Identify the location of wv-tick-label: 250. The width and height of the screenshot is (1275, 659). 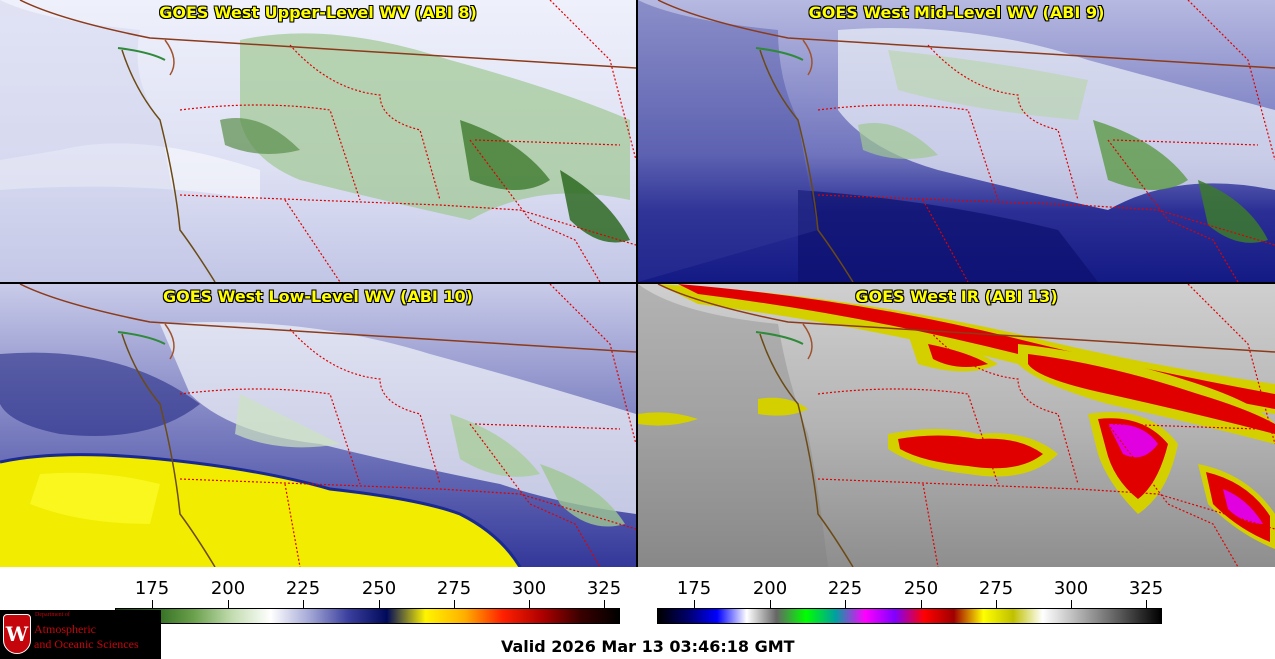
(379, 588).